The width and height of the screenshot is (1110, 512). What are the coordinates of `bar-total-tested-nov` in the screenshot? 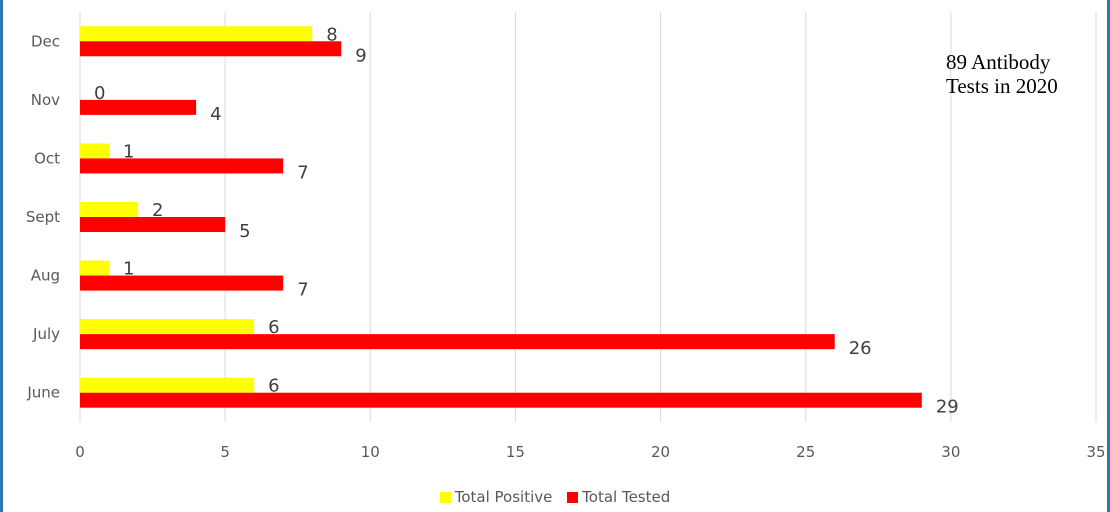 It's located at (138, 107).